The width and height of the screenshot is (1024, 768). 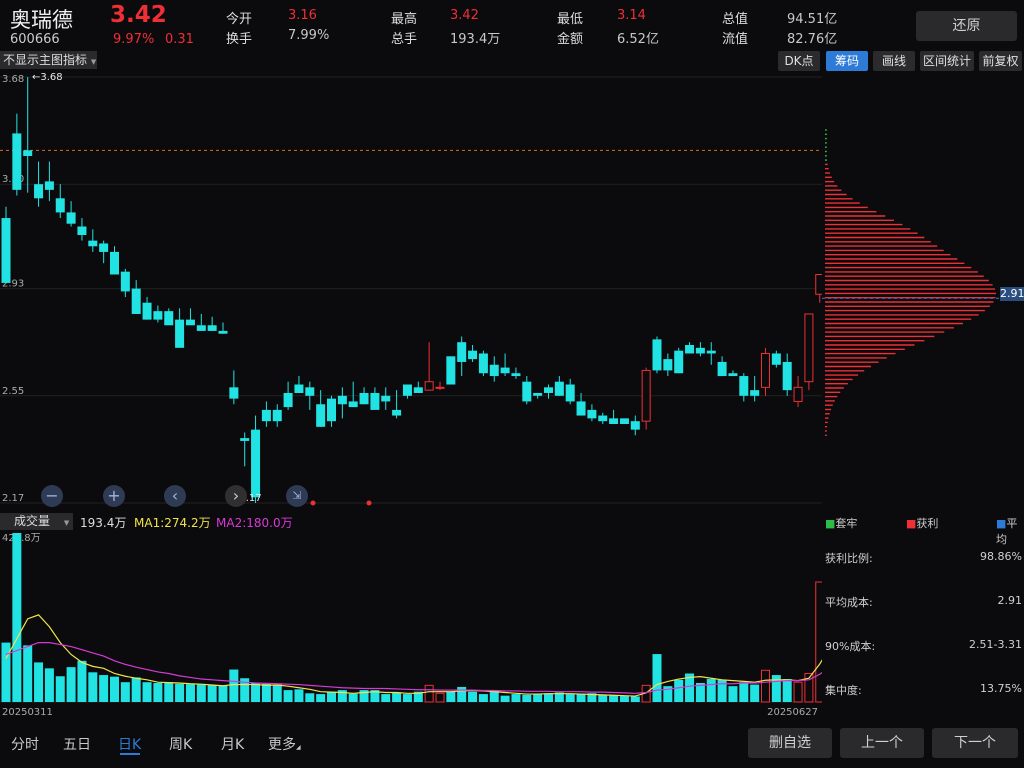 What do you see at coordinates (790, 743) in the screenshot?
I see `remove-watchlist-button: 删自选` at bounding box center [790, 743].